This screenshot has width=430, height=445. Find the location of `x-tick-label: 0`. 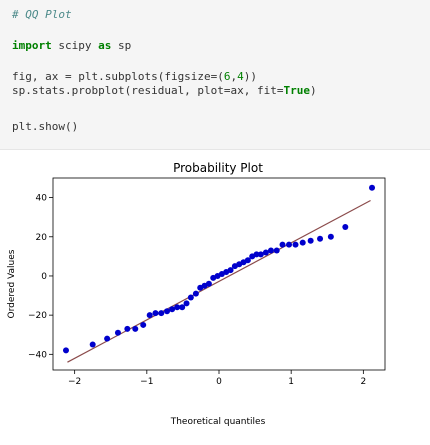

x-tick-label: 0 is located at coordinates (219, 382).